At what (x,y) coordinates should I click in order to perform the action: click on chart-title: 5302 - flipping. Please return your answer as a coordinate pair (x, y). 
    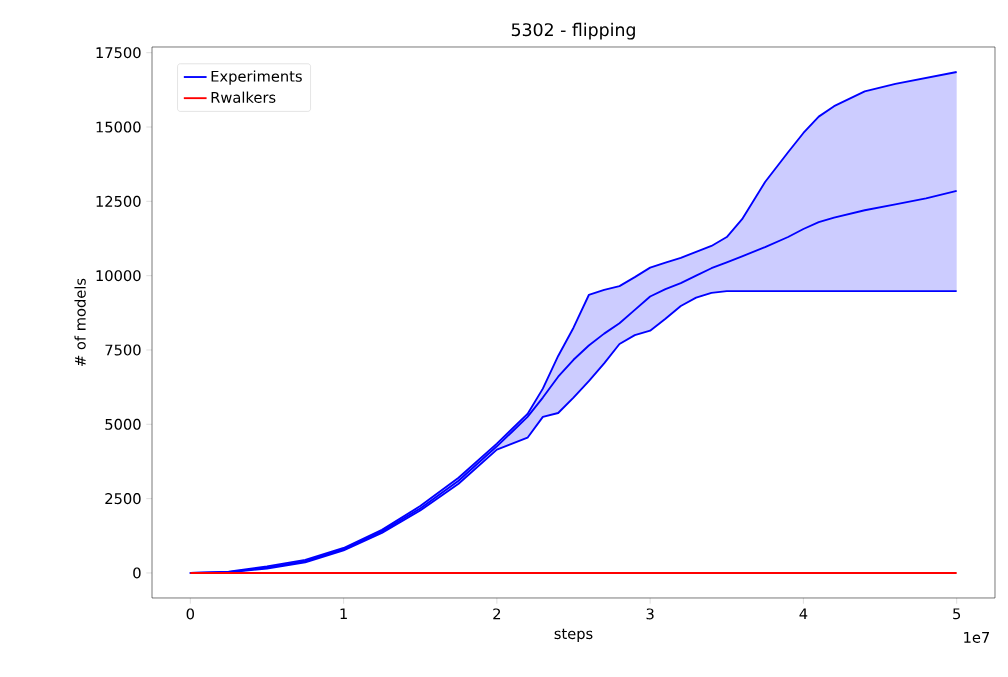
    Looking at the image, I should click on (573, 31).